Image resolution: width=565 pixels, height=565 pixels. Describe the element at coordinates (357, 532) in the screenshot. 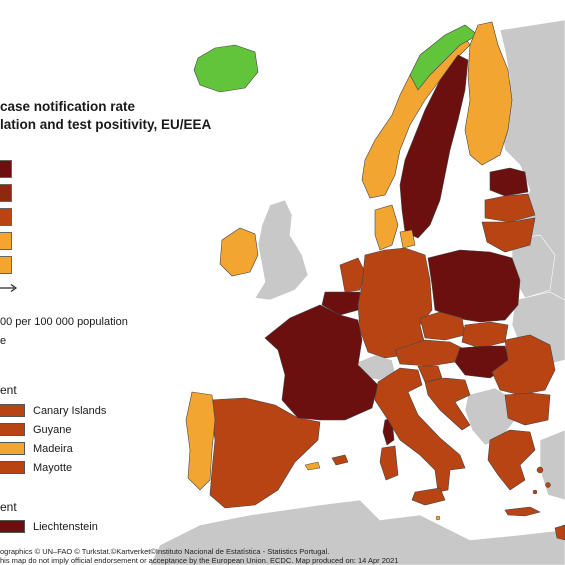

I see `country-north-africa` at that location.